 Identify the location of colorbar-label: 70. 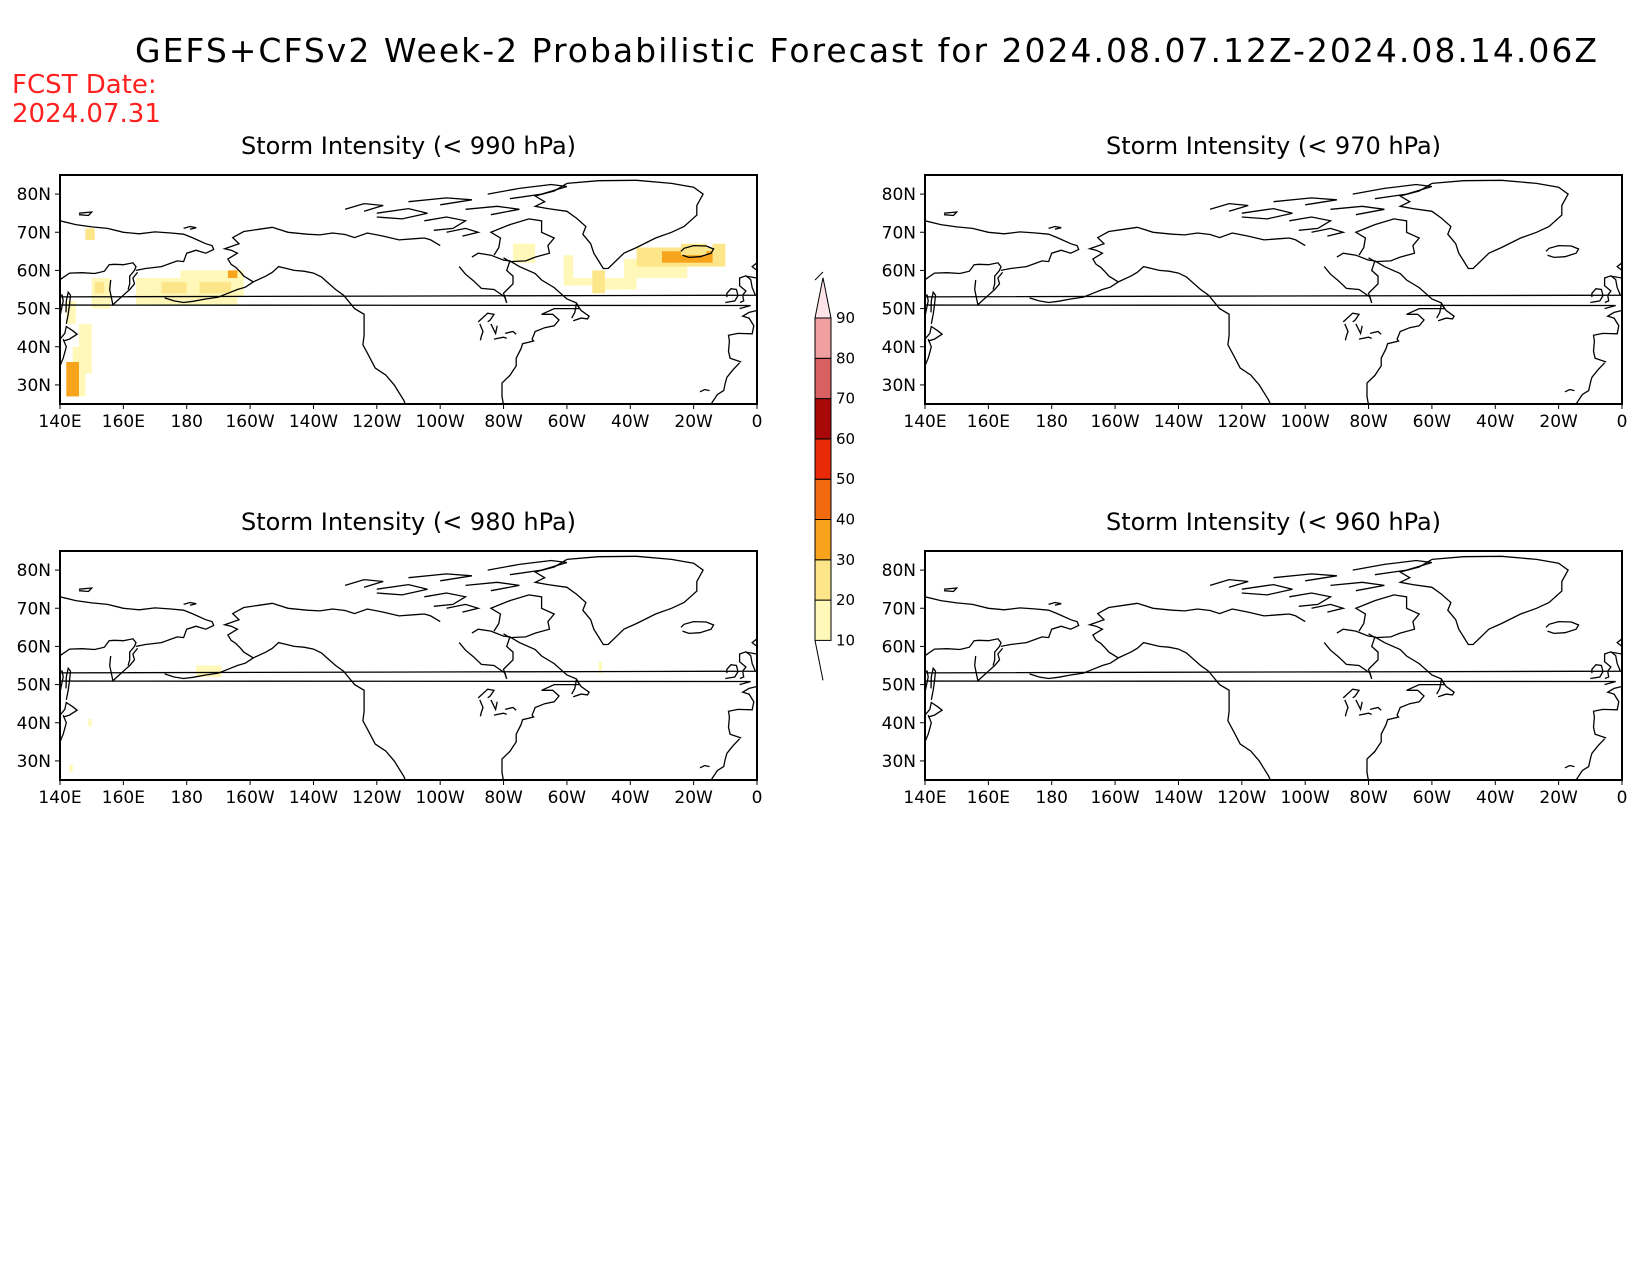
(845, 399).